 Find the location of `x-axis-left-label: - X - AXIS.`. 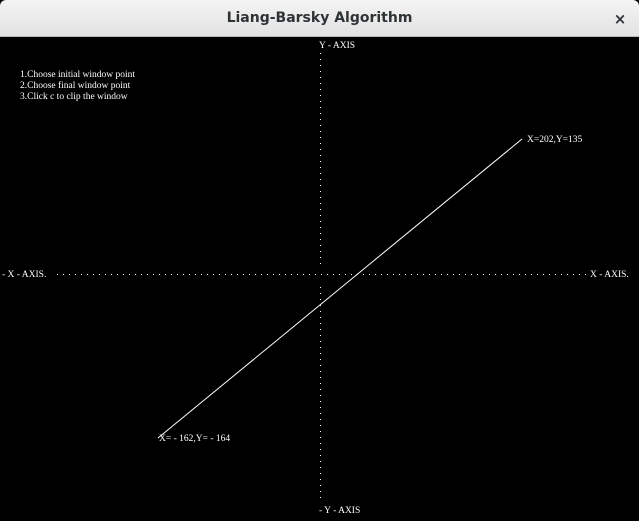

x-axis-left-label: - X - AXIS. is located at coordinates (24, 275).